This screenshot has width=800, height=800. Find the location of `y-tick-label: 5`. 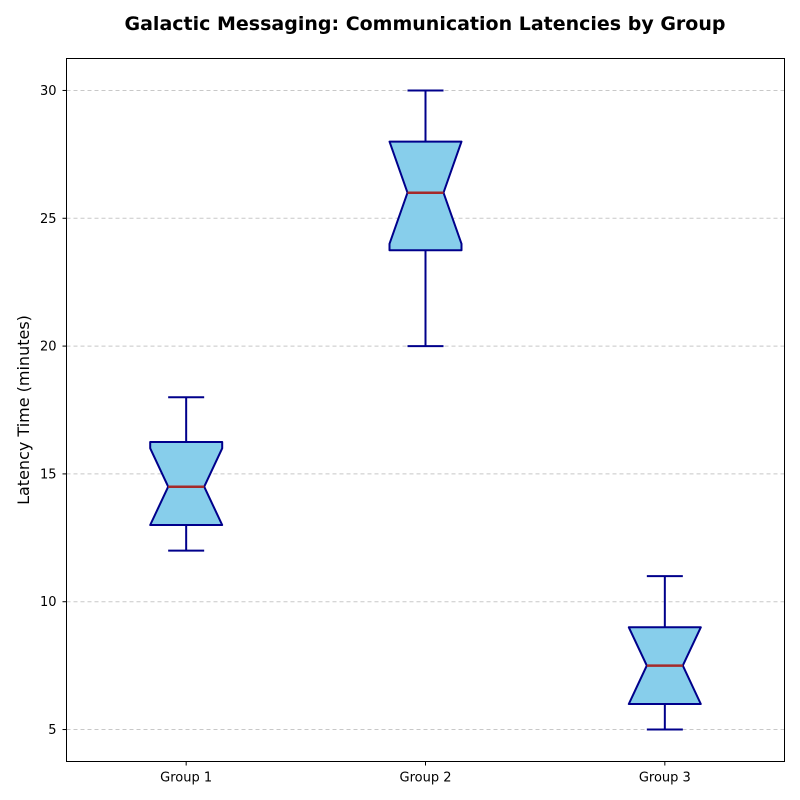

y-tick-label: 5 is located at coordinates (52, 730).